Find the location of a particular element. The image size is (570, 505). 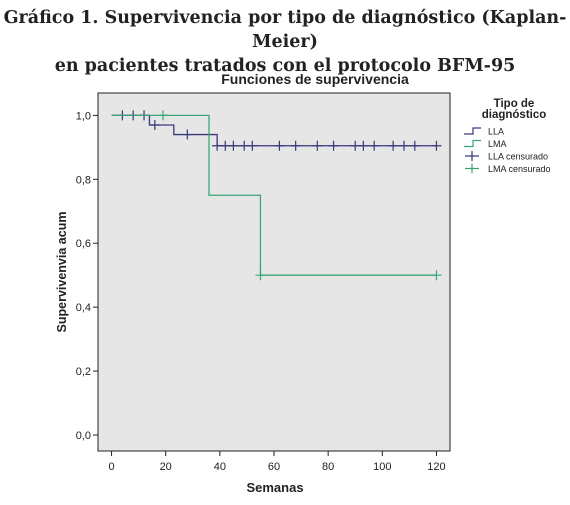

y-tick-label: 0,0 is located at coordinates (83, 436).